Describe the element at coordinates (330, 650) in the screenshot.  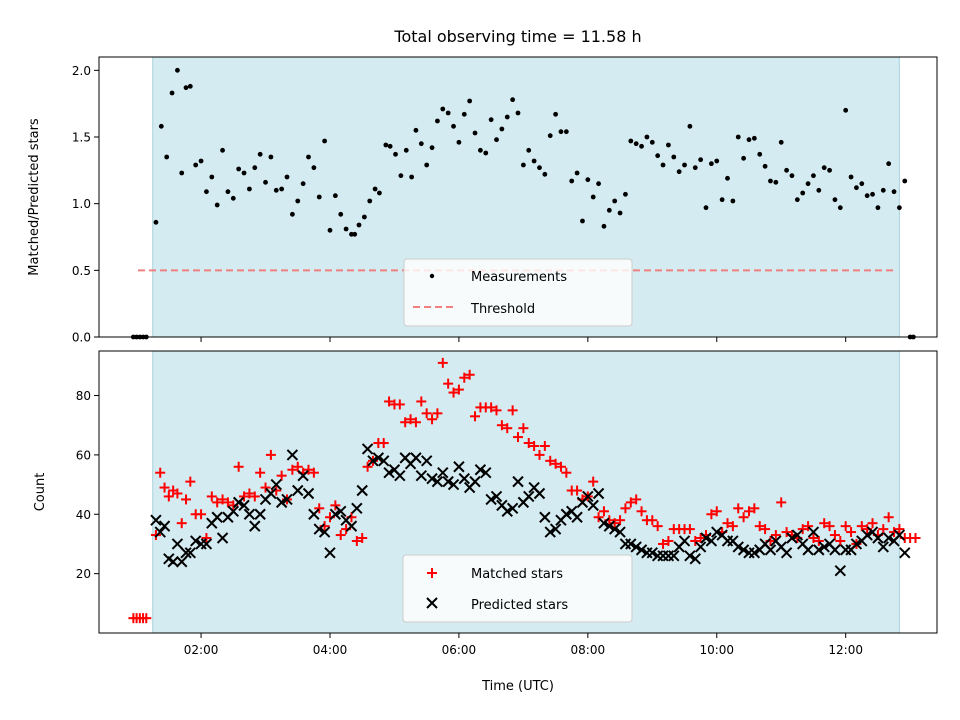
I see `time-x-tick-label: 04:00` at that location.